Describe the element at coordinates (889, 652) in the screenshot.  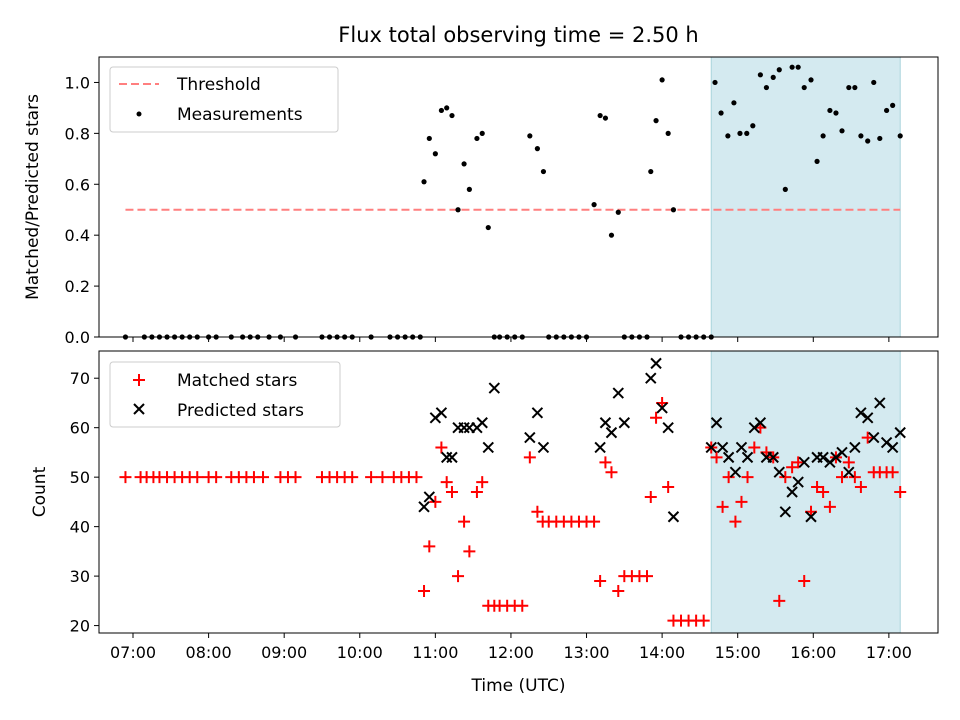
I see `bottom-x-tick-label: 17:00` at that location.